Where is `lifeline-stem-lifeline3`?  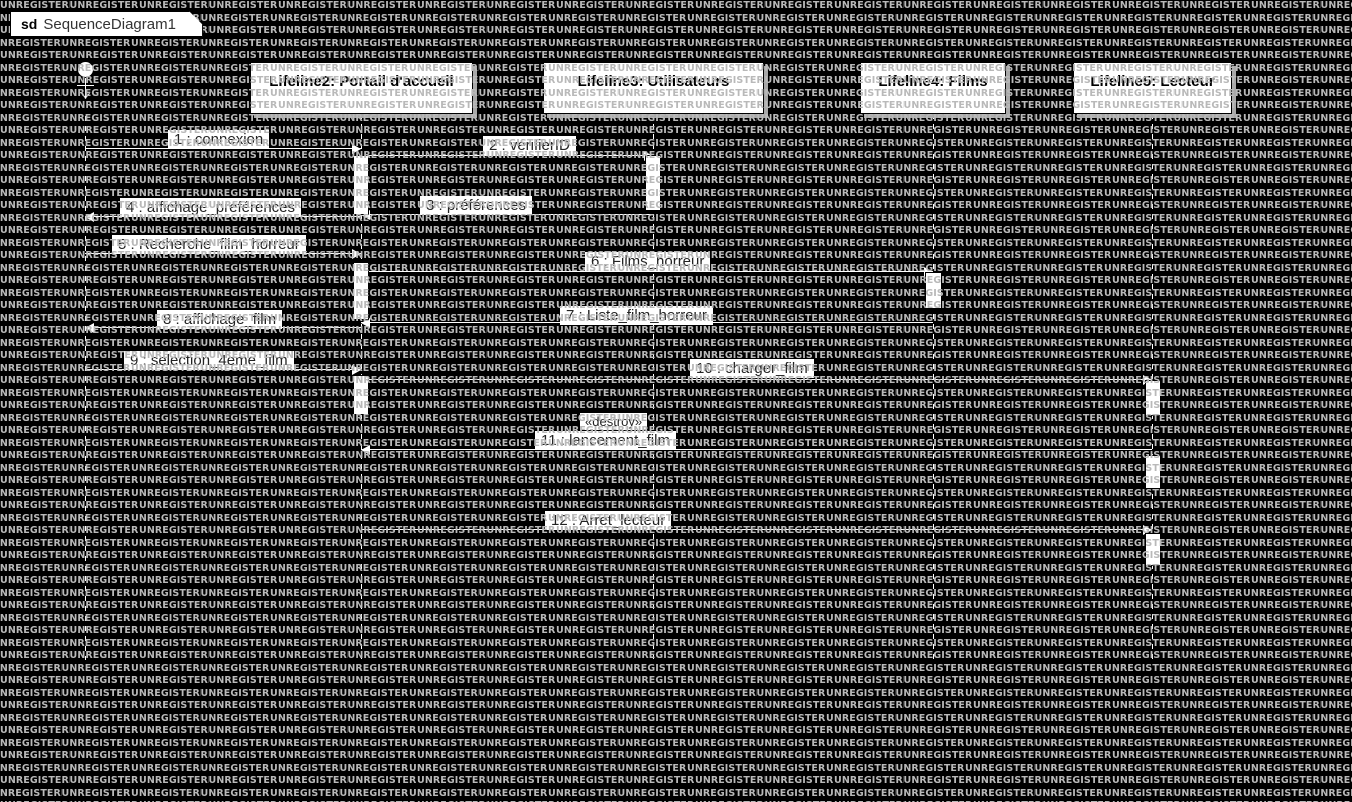
lifeline-stem-lifeline3 is located at coordinates (653, 387).